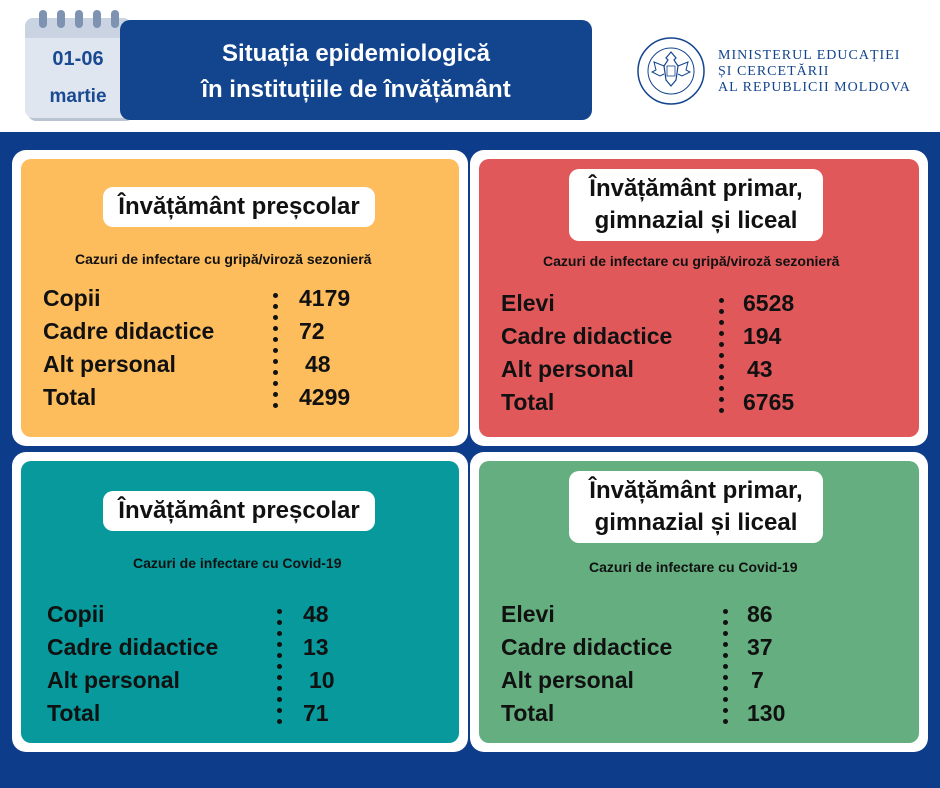 This screenshot has height=788, width=940. I want to click on row-value: 4179, so click(325, 298).